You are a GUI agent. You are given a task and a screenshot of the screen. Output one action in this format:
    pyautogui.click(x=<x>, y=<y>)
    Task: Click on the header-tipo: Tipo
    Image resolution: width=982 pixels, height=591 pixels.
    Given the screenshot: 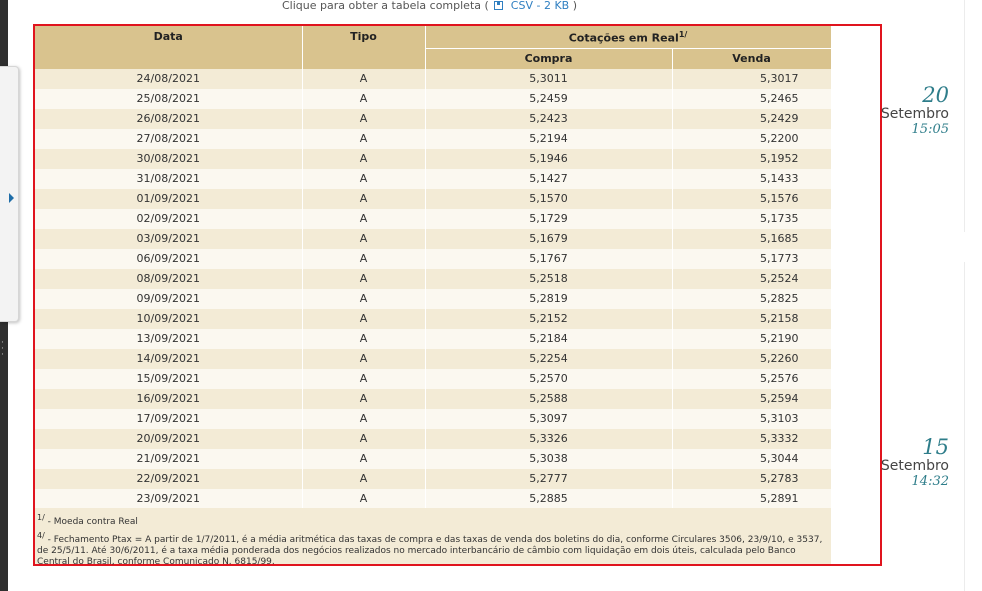 What is the action you would take?
    pyautogui.click(x=364, y=47)
    